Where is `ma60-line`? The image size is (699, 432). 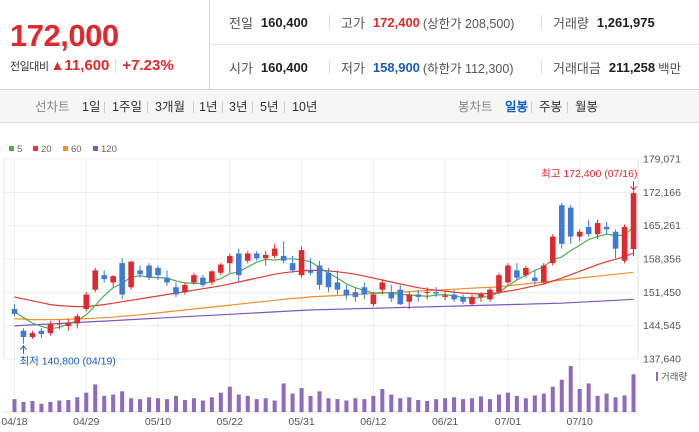 ma60-line is located at coordinates (324, 296).